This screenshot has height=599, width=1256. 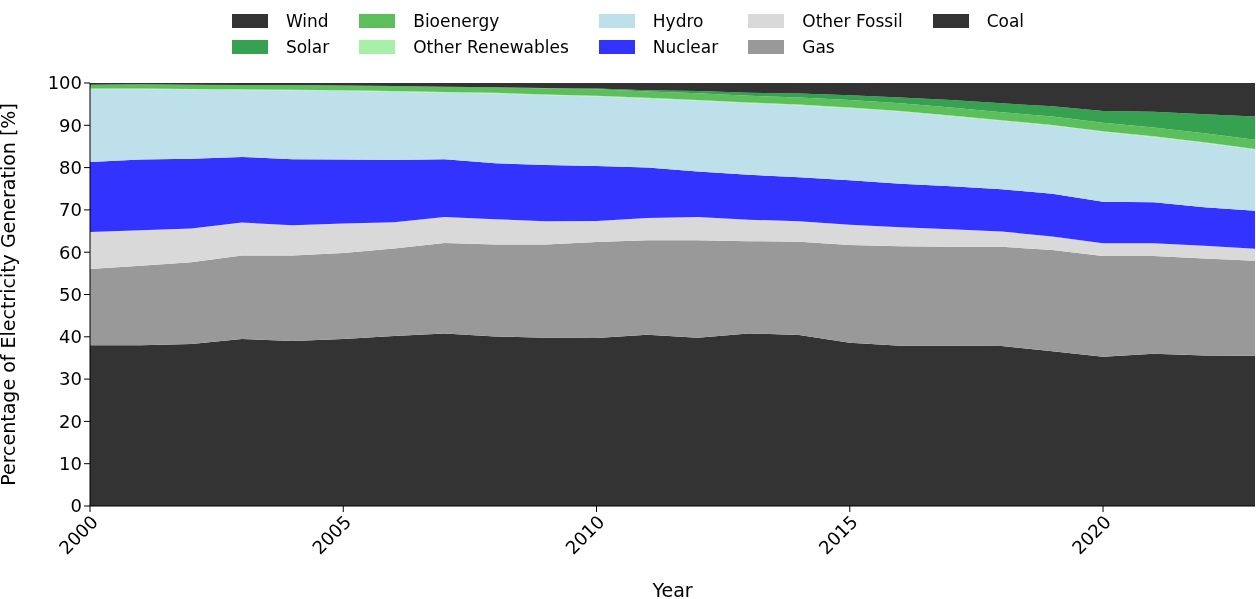 What do you see at coordinates (70, 379) in the screenshot?
I see `y-tick-label: 30` at bounding box center [70, 379].